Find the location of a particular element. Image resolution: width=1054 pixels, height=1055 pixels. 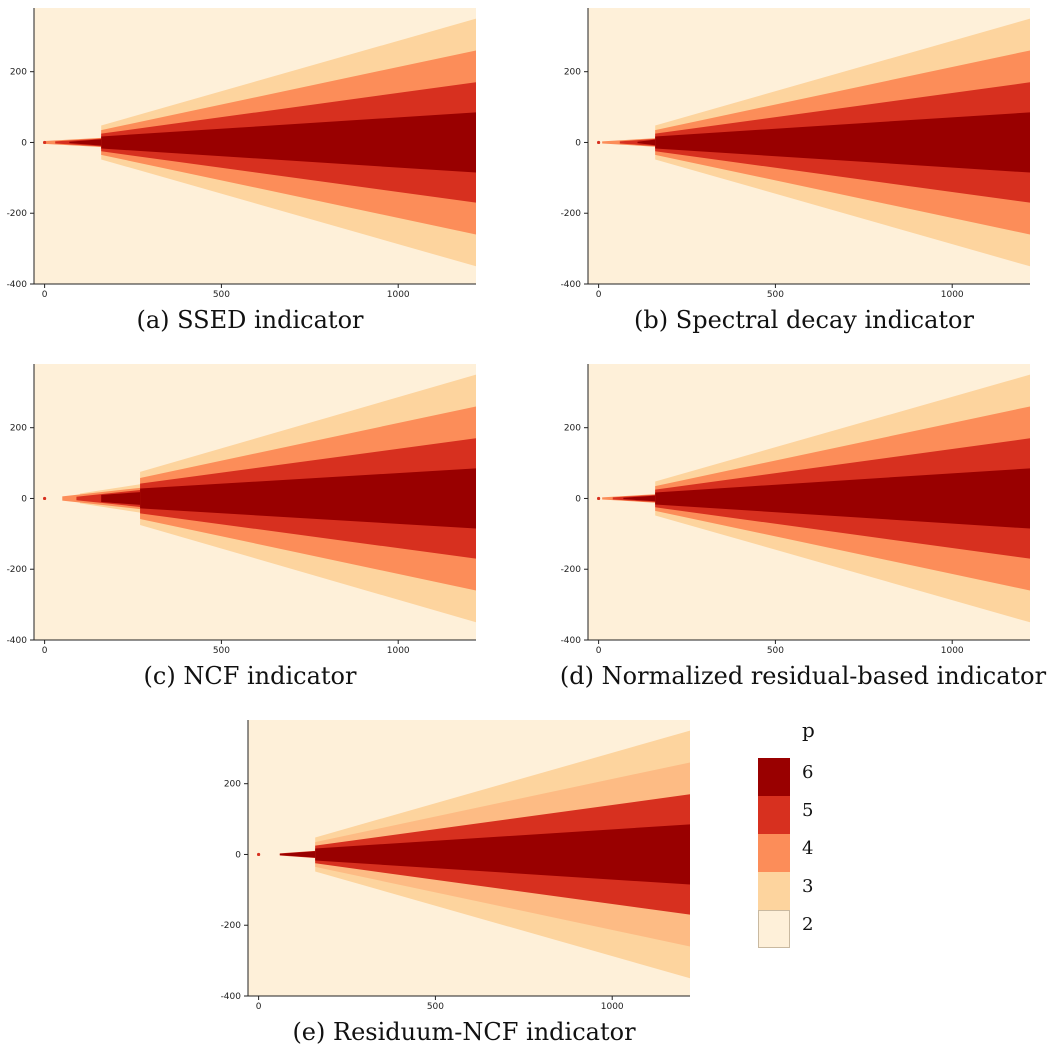

legend-swatch-p6 is located at coordinates (774, 777).